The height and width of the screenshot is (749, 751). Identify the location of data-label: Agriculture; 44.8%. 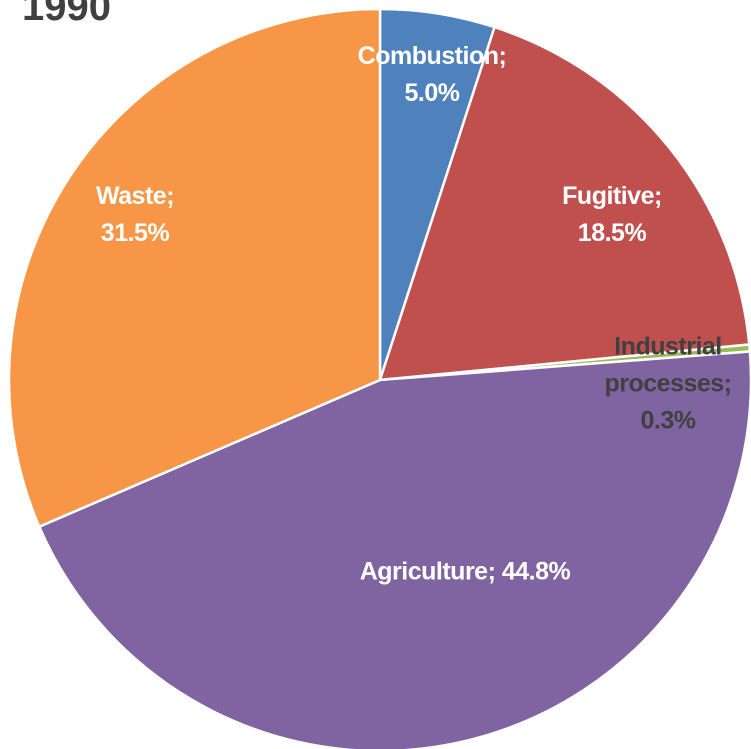
(465, 571).